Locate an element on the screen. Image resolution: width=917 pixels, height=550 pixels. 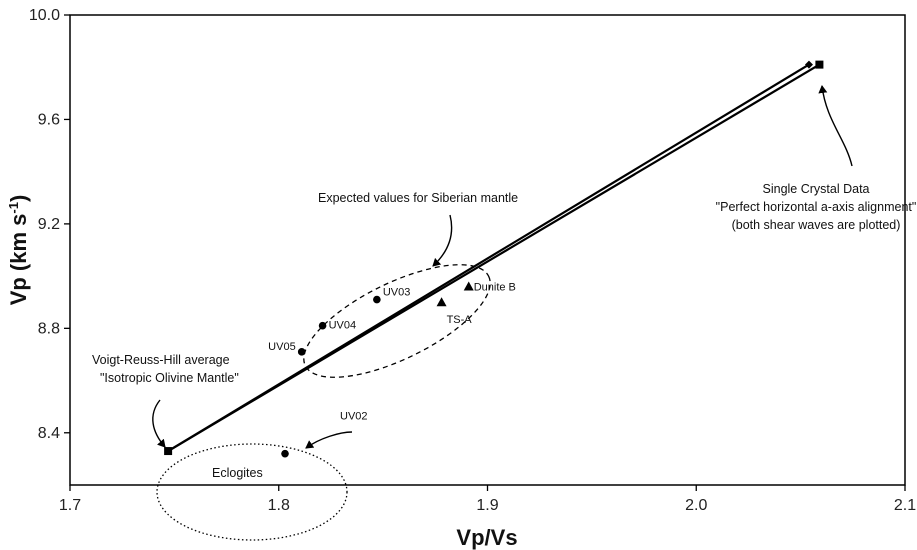
expected-annotation: Expected values for Siberian mantle is located at coordinates (418, 198).